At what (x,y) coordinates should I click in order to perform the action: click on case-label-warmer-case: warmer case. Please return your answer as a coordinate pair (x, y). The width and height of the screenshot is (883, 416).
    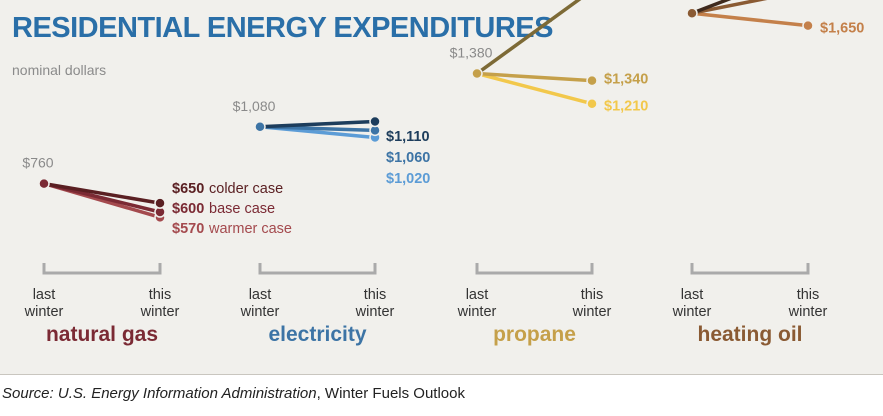
    Looking at the image, I should click on (250, 229).